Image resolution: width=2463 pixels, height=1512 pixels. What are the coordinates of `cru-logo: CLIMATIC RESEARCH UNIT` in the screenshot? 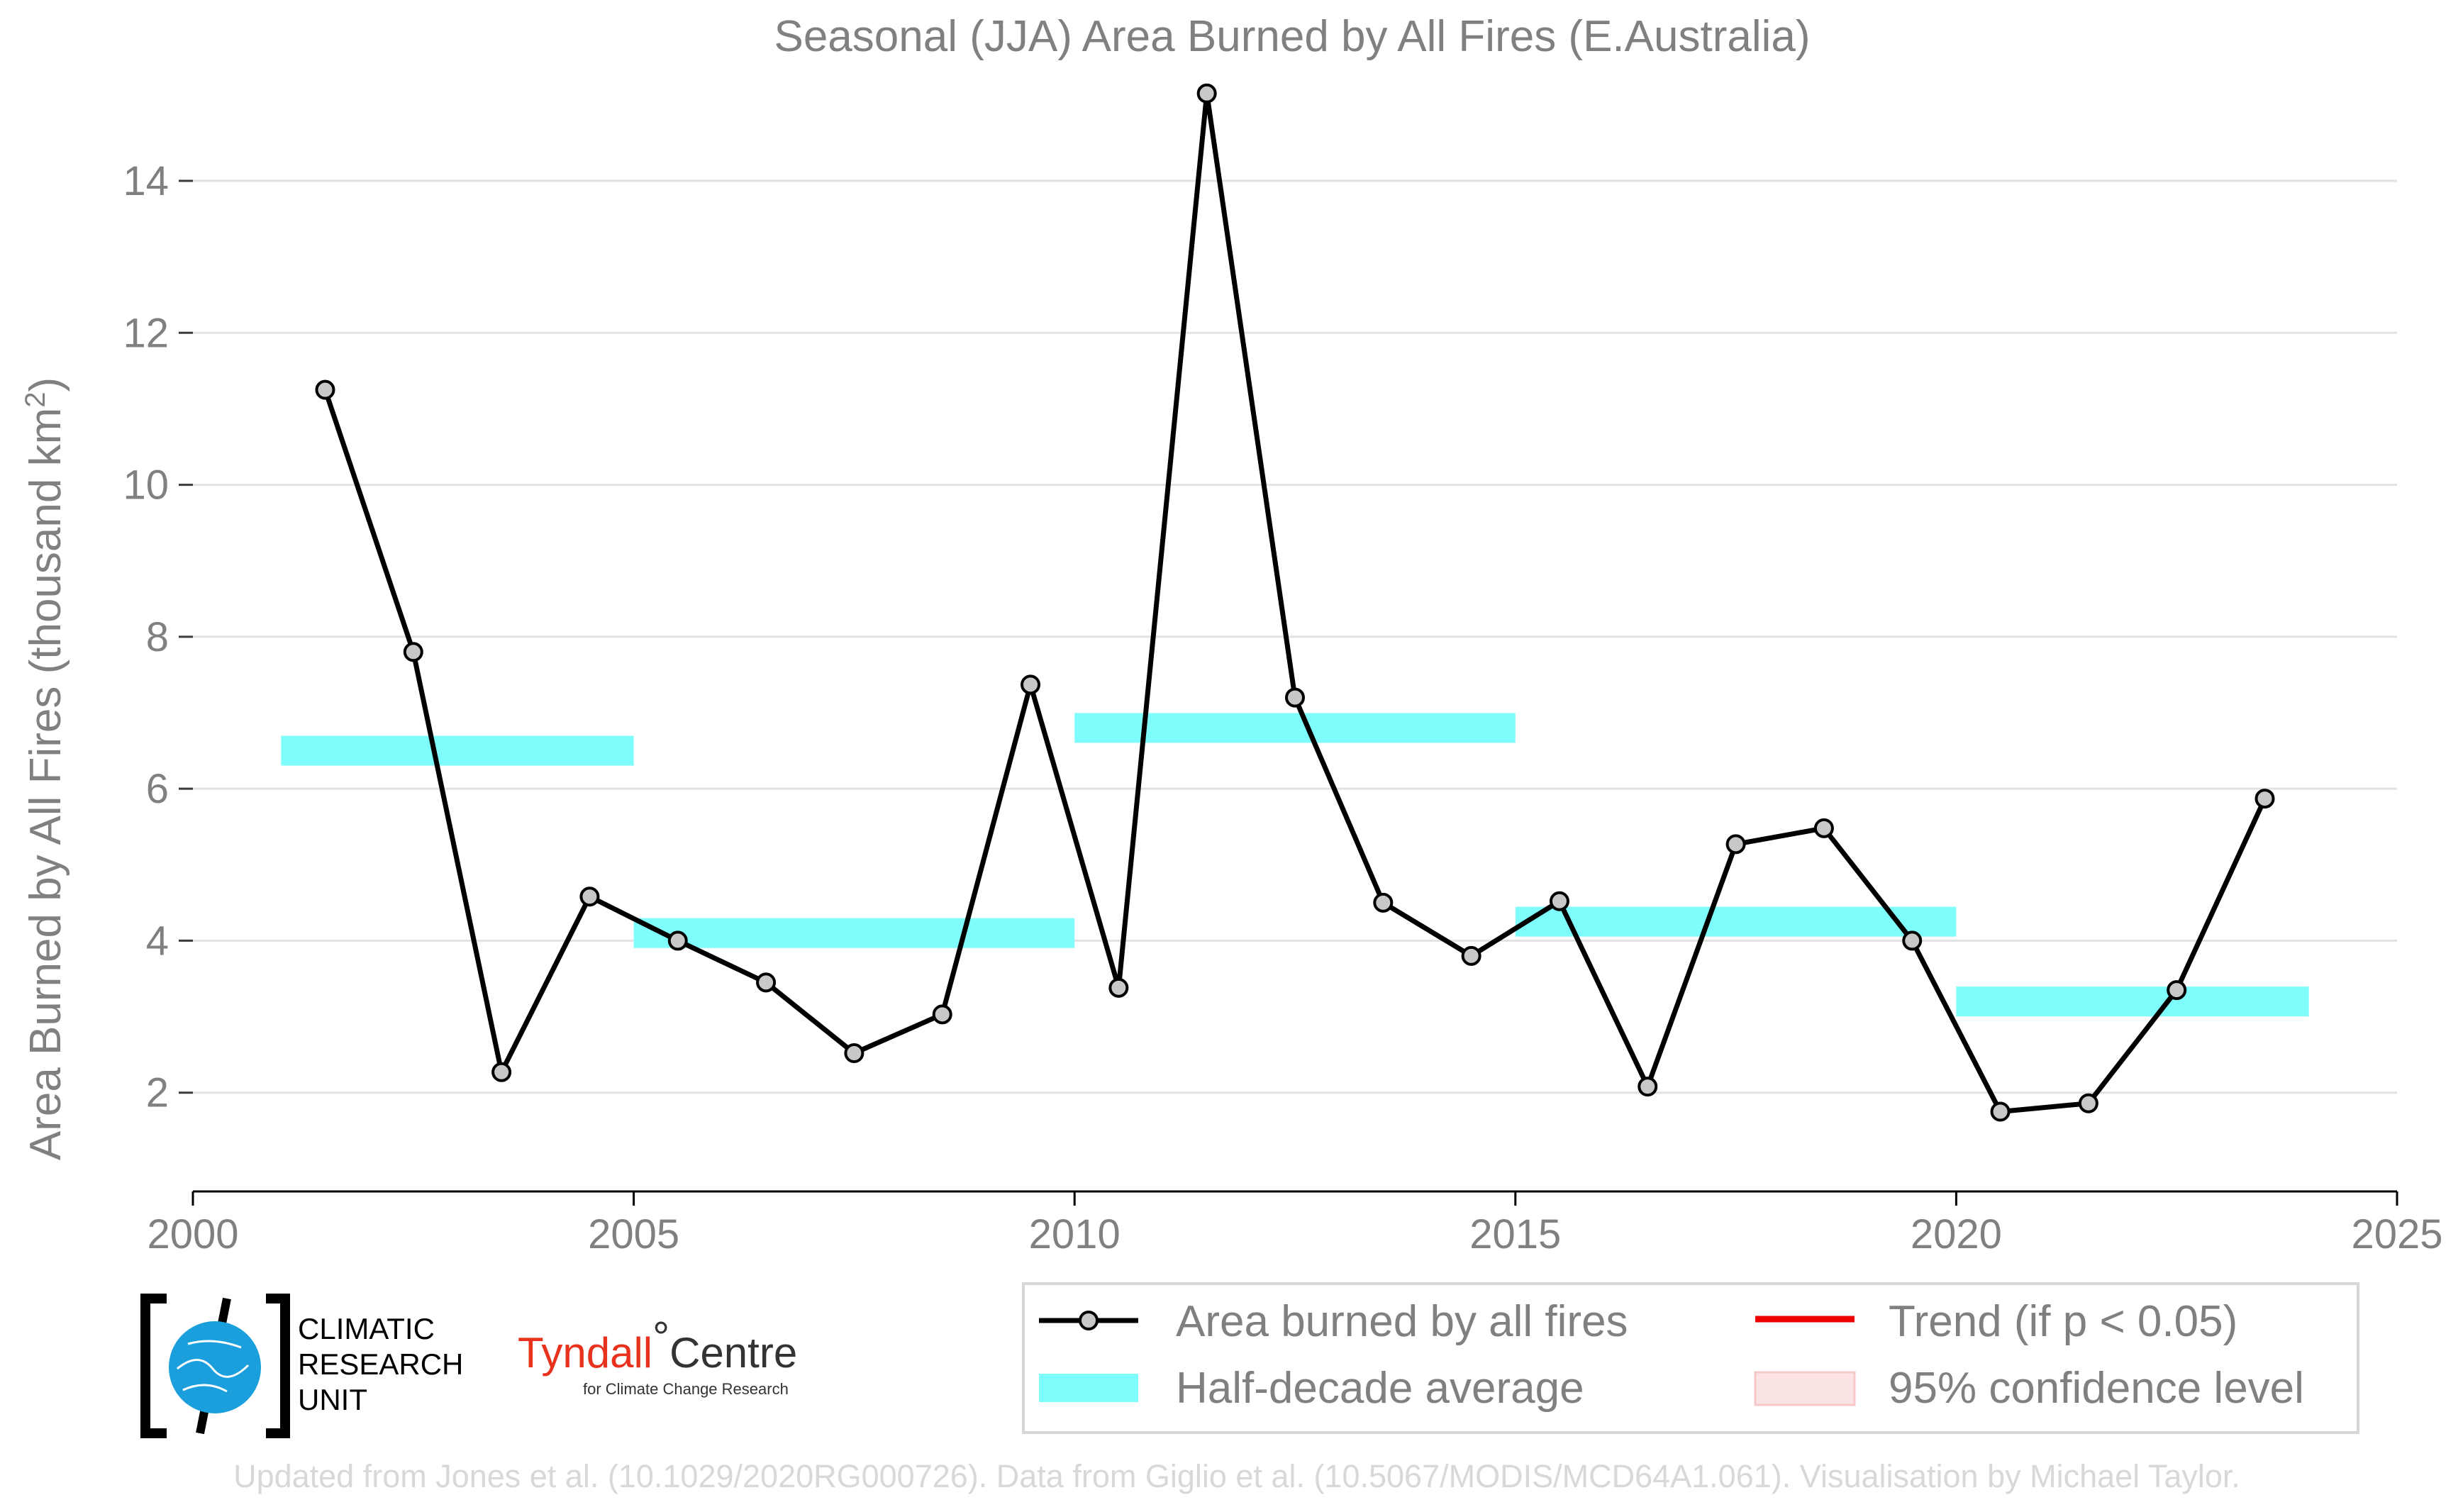 It's located at (302, 1366).